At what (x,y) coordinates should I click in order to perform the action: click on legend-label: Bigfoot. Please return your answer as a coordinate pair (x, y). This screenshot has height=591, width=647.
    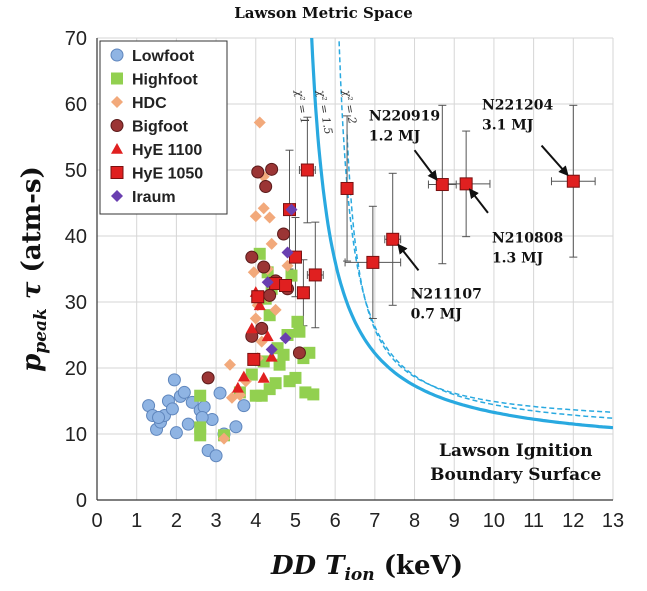
    Looking at the image, I should click on (160, 127).